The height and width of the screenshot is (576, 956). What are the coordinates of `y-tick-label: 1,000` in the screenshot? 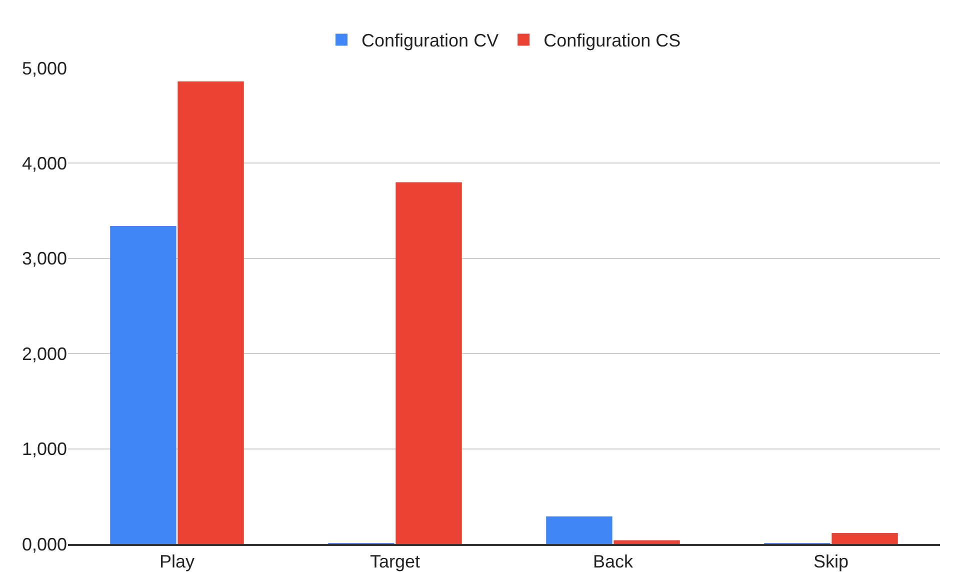 It's located at (44, 449).